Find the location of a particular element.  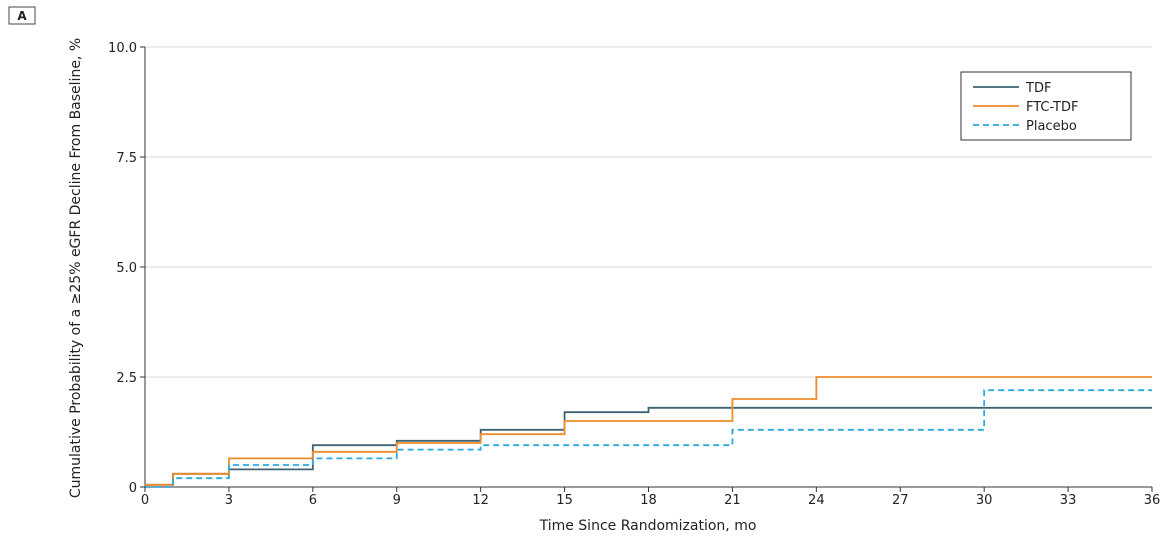

y-tick-label: 5.0 is located at coordinates (126, 268).